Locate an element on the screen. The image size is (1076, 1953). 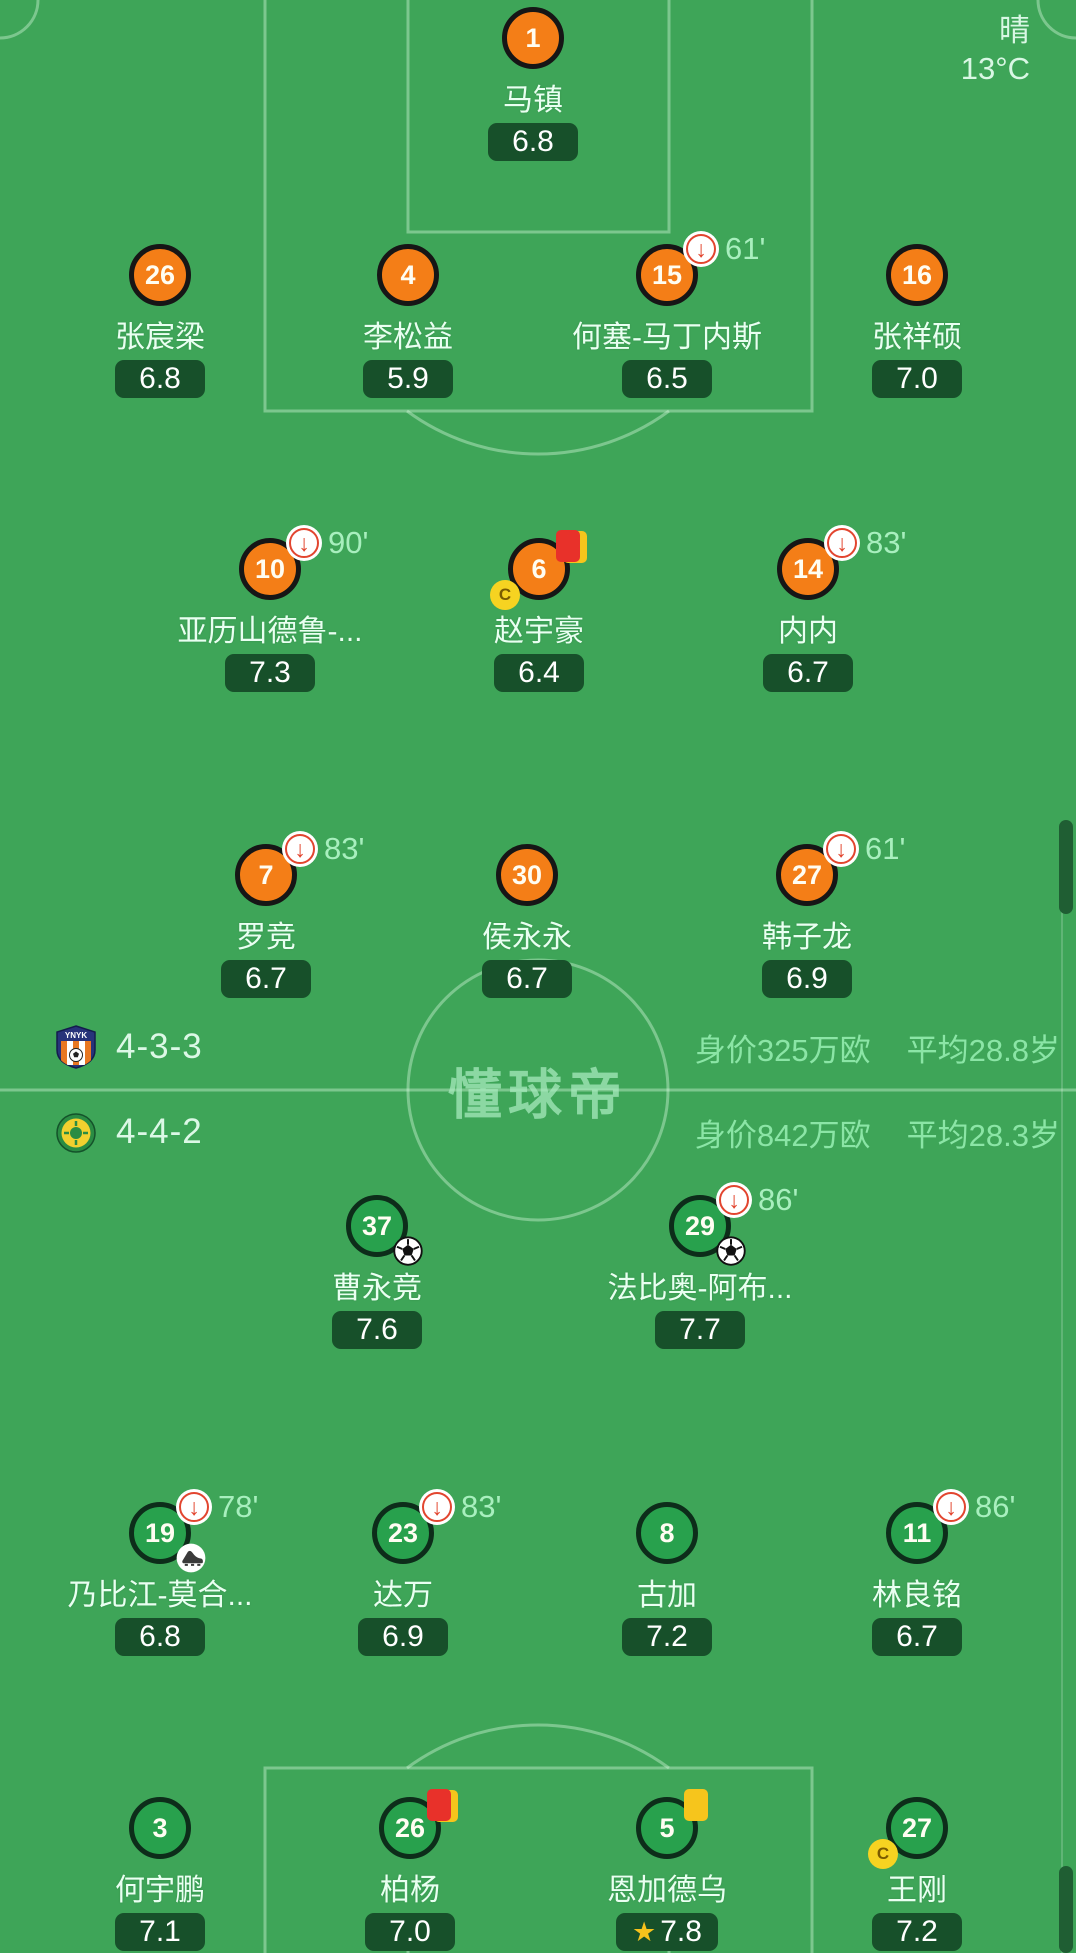
player-card: 7 ↓ 83' 罗竞 6.7 is located at coordinates (266, 914).